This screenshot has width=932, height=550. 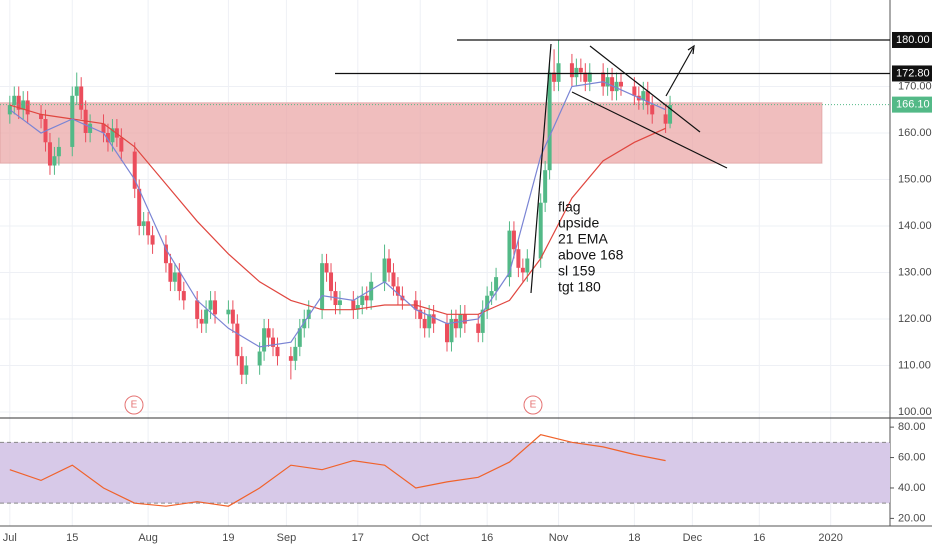 What do you see at coordinates (915, 412) in the screenshot?
I see `y-tick-label: 100.00` at bounding box center [915, 412].